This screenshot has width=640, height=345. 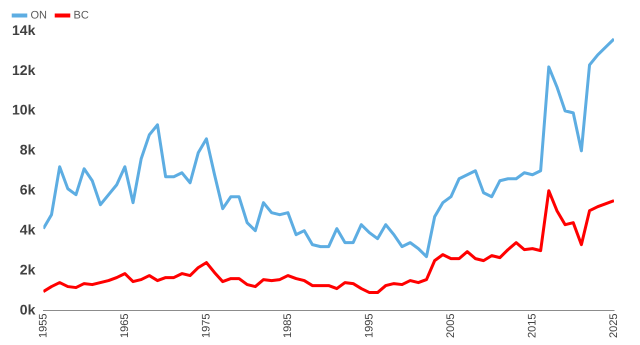 I want to click on x-tick-label: 1955, so click(x=43, y=326).